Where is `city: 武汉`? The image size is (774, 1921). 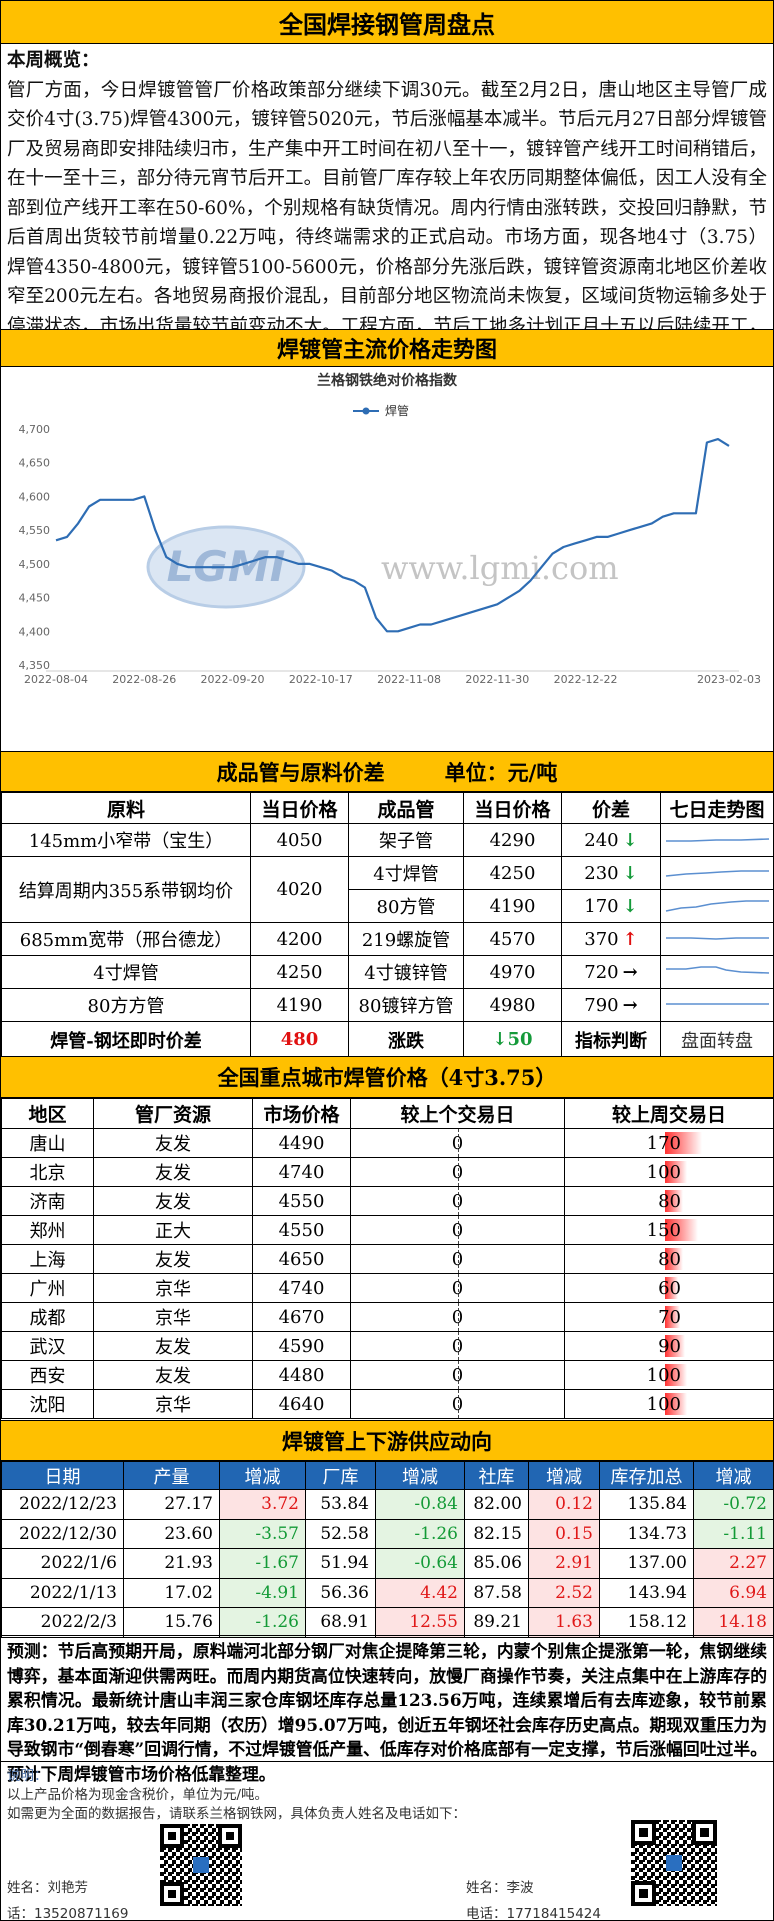
city: 武汉 is located at coordinates (47, 1346).